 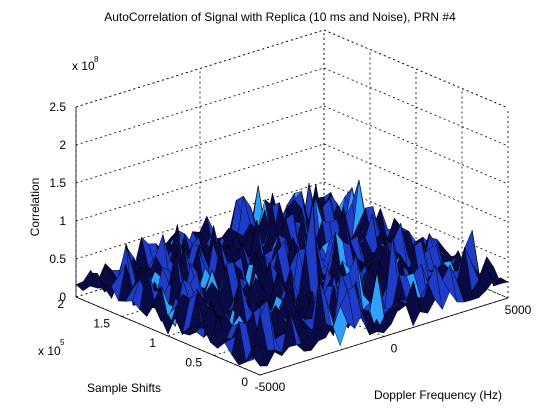 I want to click on y-tick-label: 0, so click(x=244, y=382).